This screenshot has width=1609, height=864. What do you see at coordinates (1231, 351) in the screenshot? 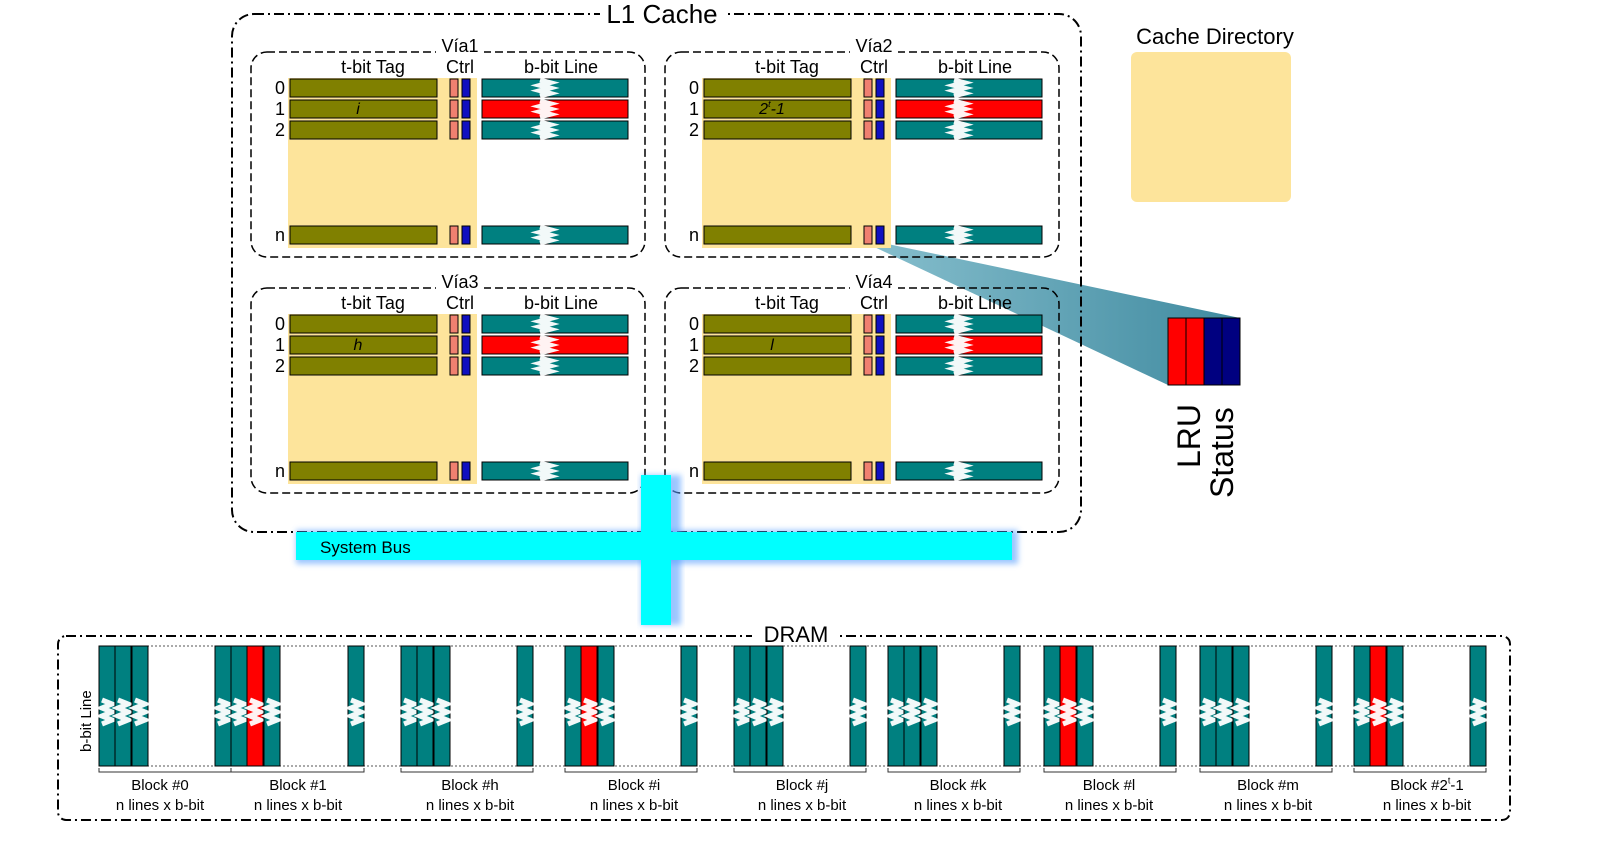
I see `status-bit` at bounding box center [1231, 351].